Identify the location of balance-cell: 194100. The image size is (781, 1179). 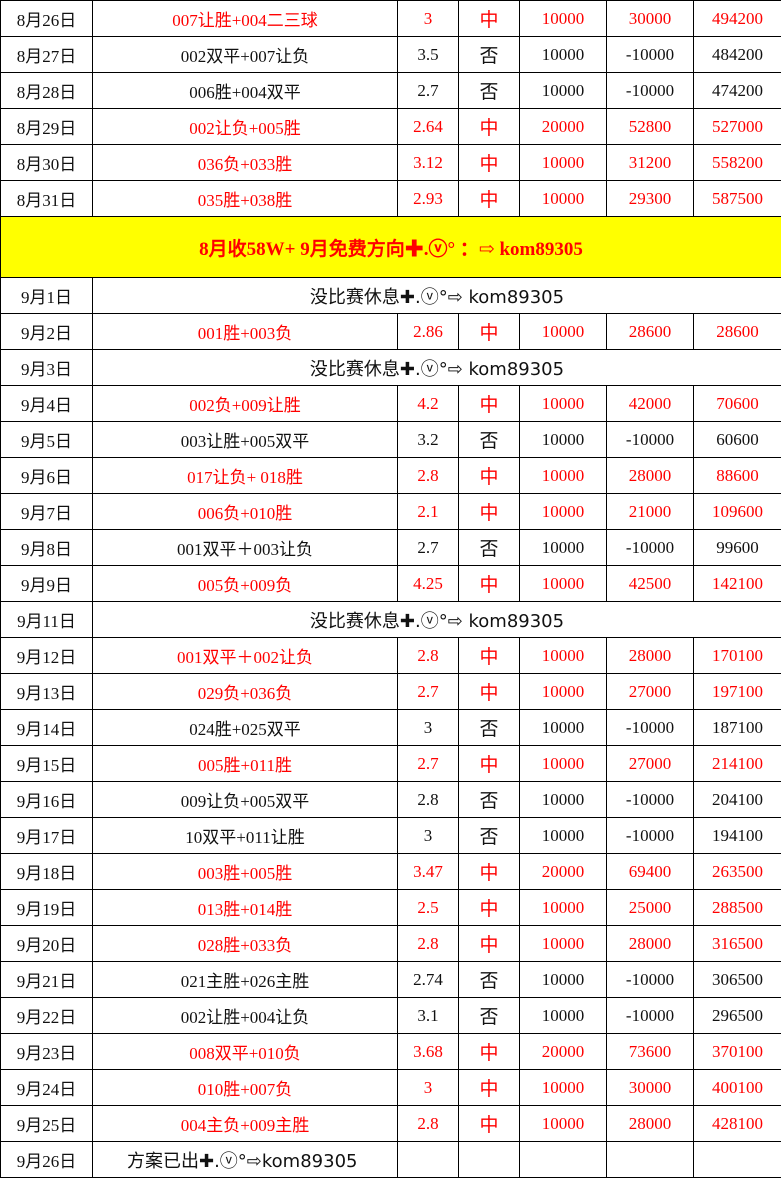
(737, 835).